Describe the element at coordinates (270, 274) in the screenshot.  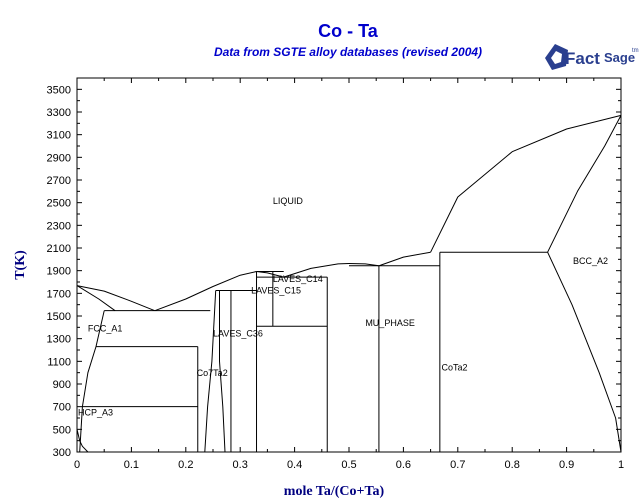
I see `boundary-liquidus-c14` at that location.